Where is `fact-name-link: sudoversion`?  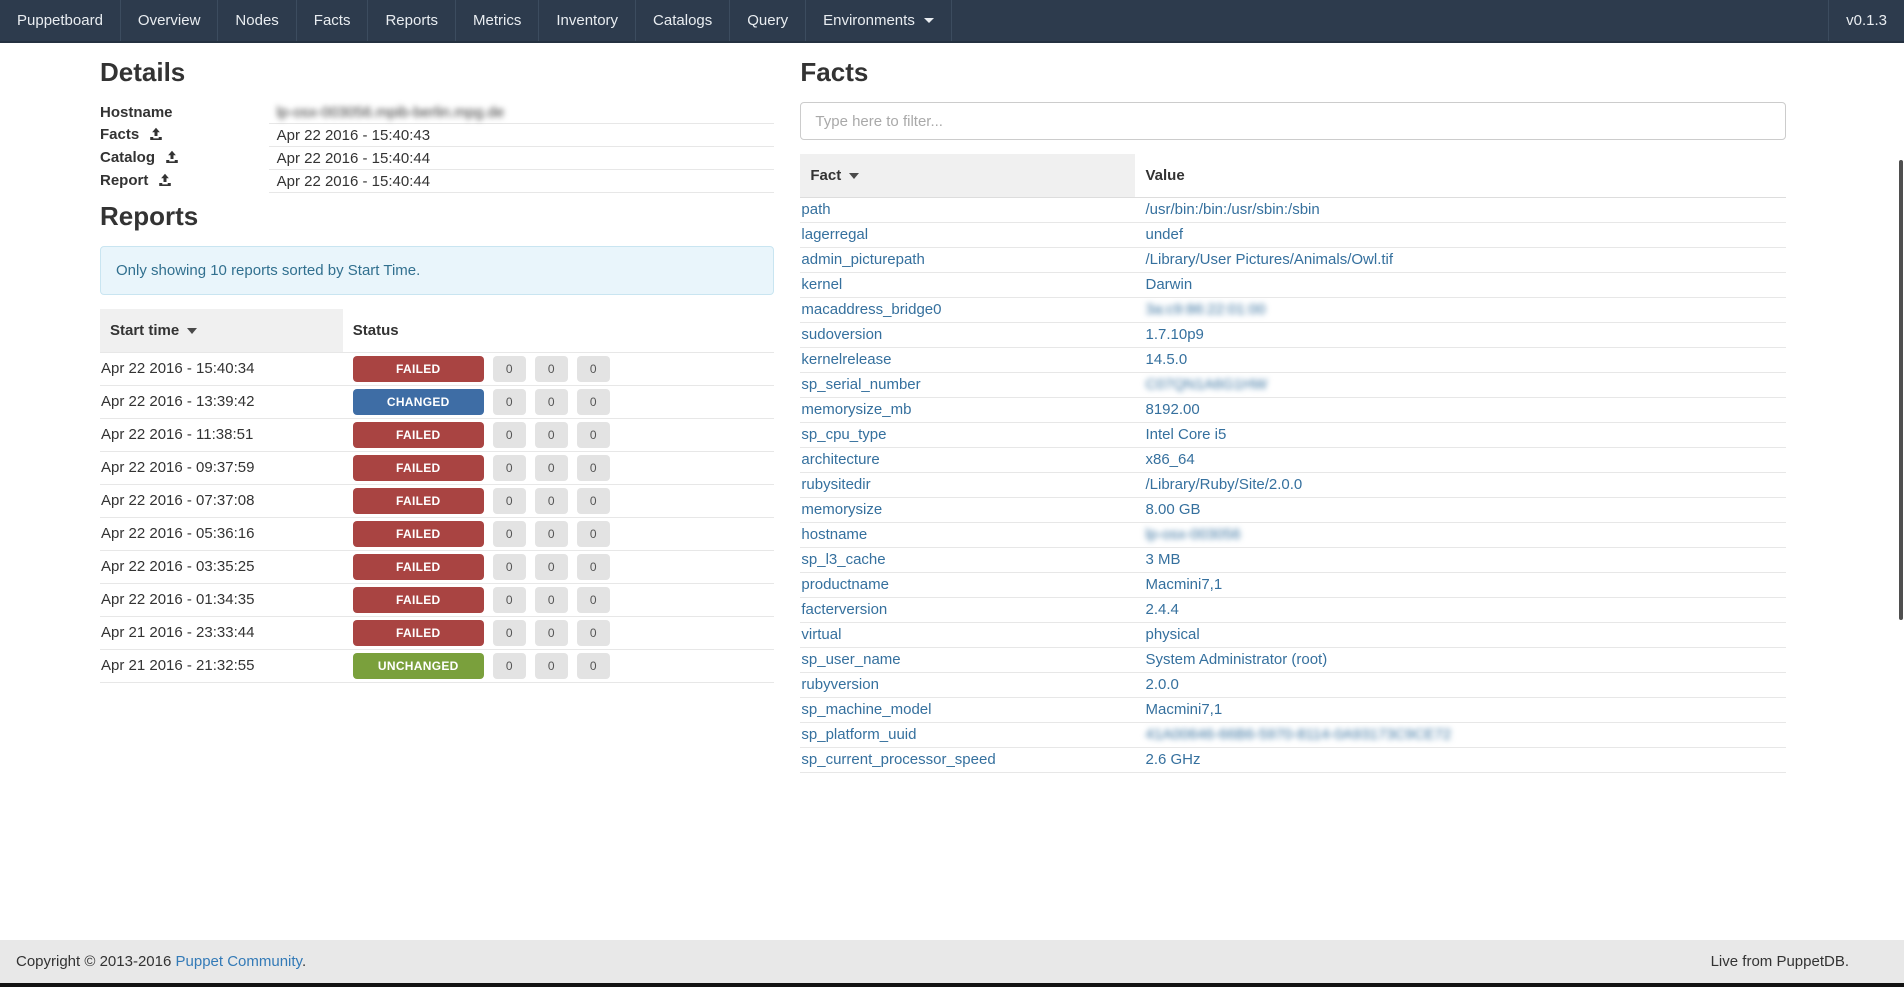
fact-name-link: sudoversion is located at coordinates (842, 334).